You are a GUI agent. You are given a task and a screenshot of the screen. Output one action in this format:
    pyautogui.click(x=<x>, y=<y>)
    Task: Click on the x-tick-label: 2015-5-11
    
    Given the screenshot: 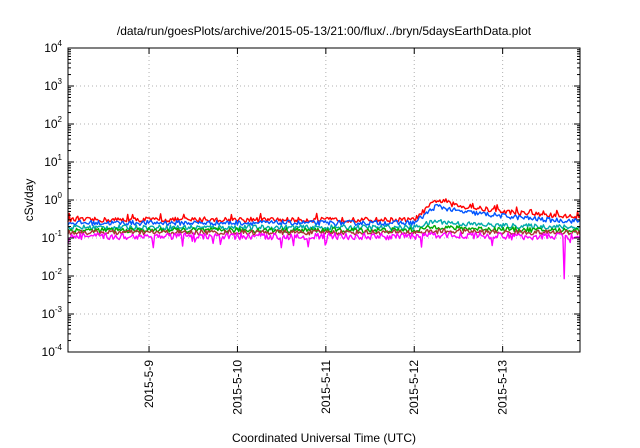 What is the action you would take?
    pyautogui.click(x=326, y=387)
    